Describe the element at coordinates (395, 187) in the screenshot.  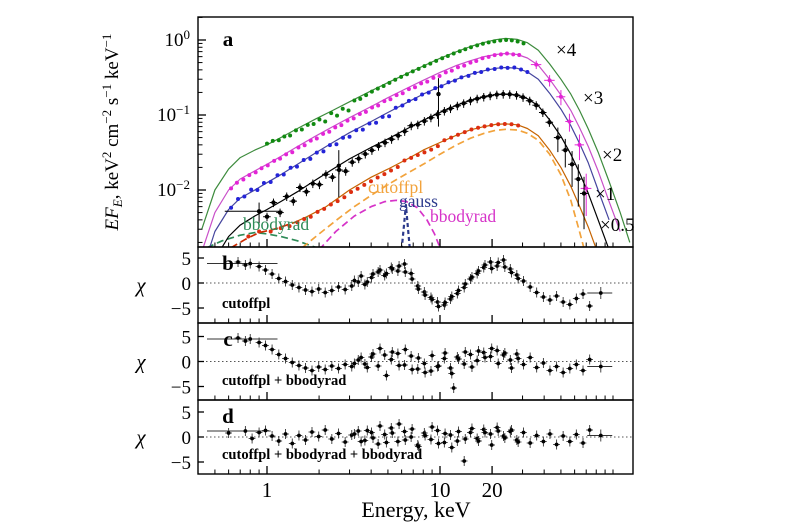
I see `component-label-cutoffpl: cutoffpl` at that location.